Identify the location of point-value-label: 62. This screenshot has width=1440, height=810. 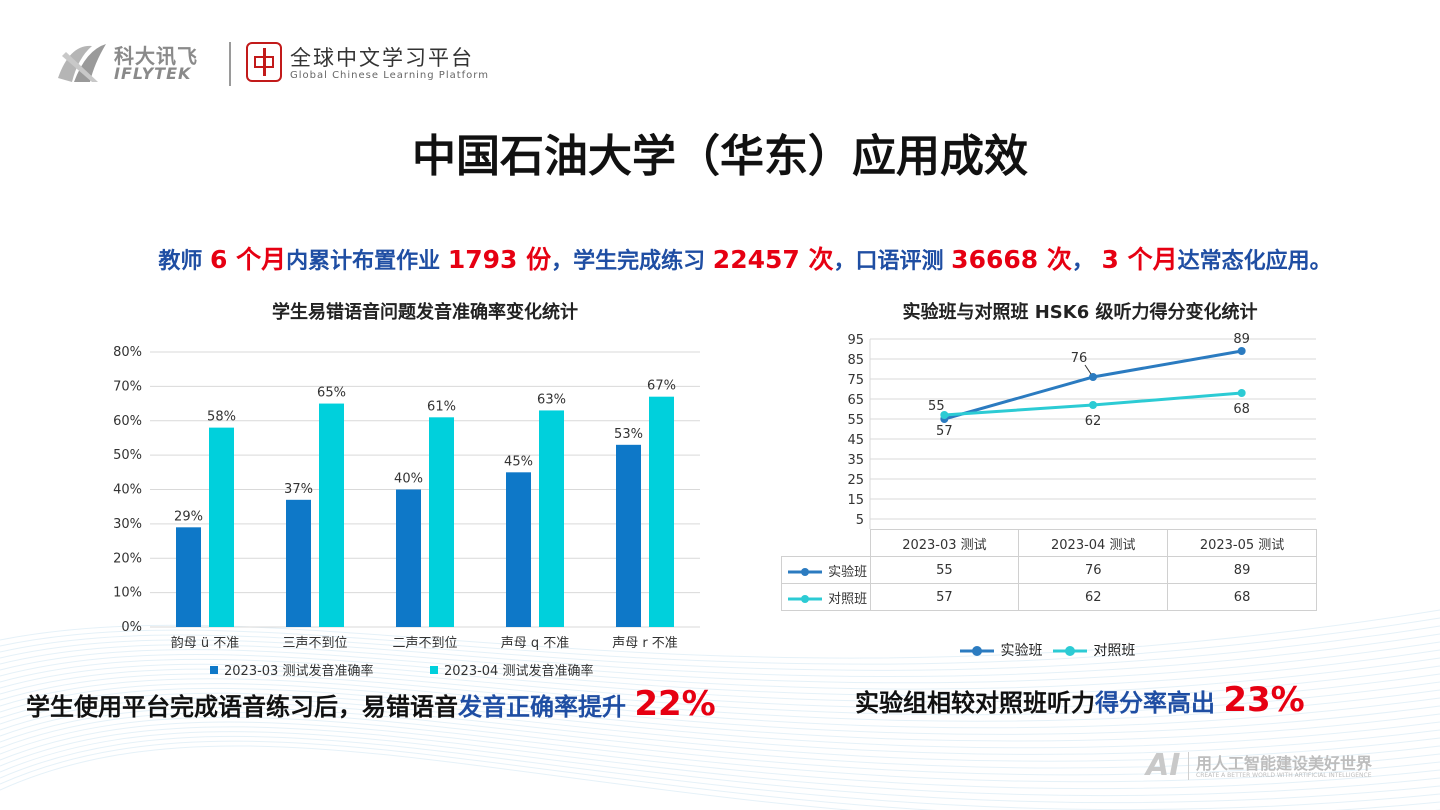
(1093, 421).